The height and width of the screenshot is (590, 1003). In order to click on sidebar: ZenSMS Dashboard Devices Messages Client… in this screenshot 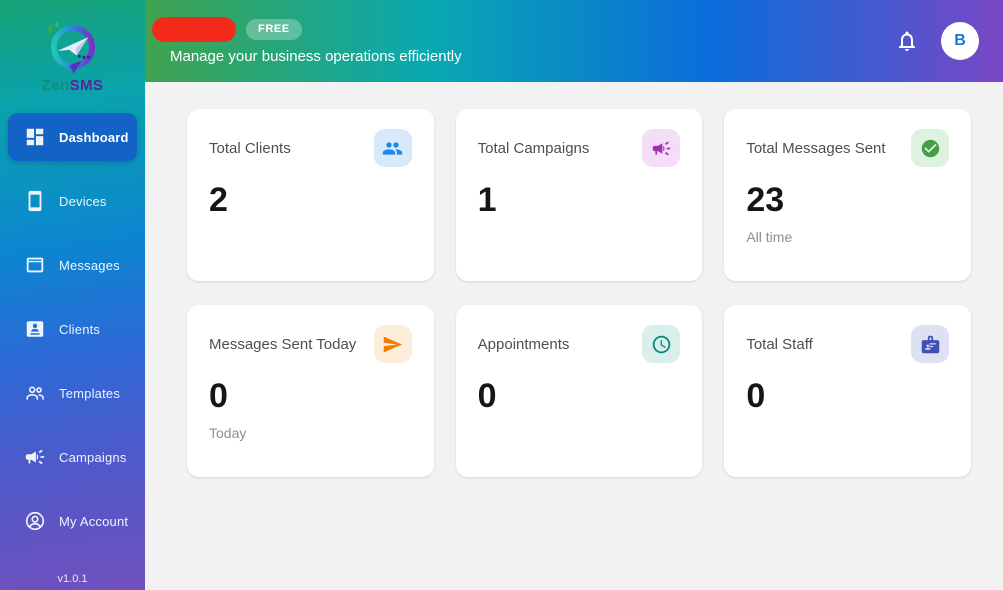, I will do `click(72, 295)`.